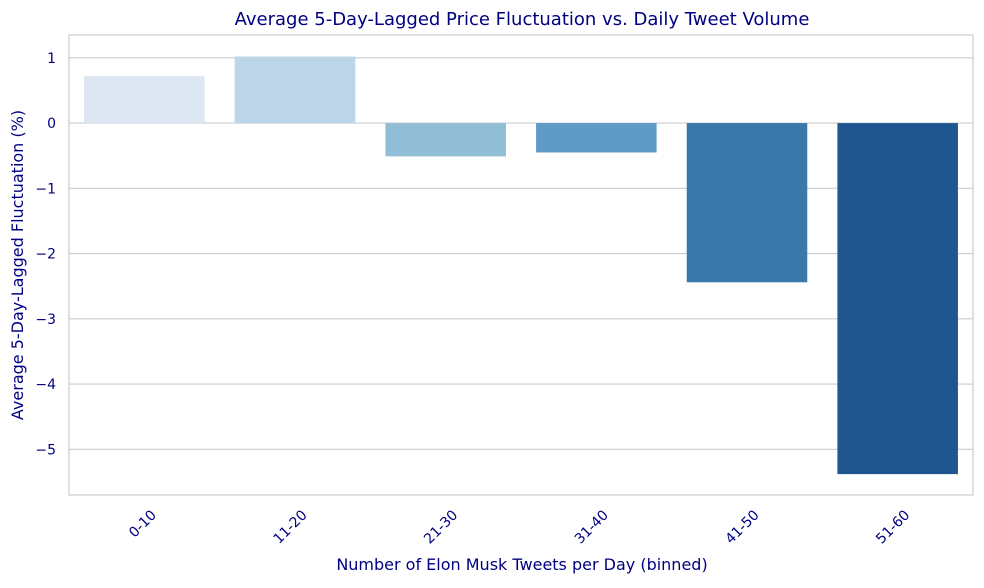  Describe the element at coordinates (45, 385) in the screenshot. I see `y-tick-label: −4` at that location.